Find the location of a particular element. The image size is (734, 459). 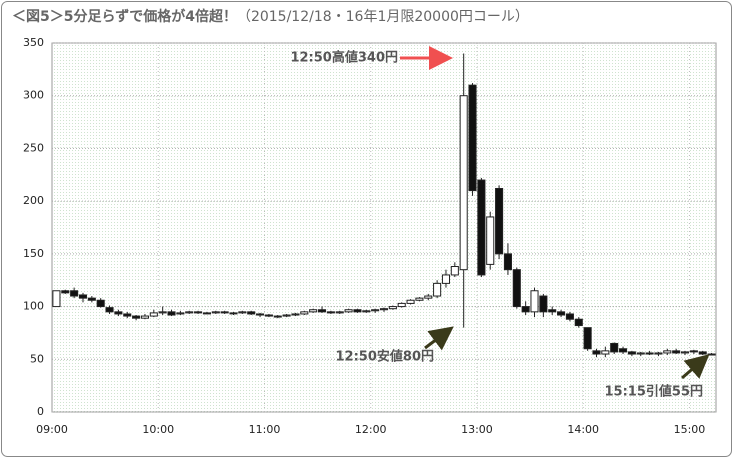

x-tick-label: 13:00 is located at coordinates (477, 429).